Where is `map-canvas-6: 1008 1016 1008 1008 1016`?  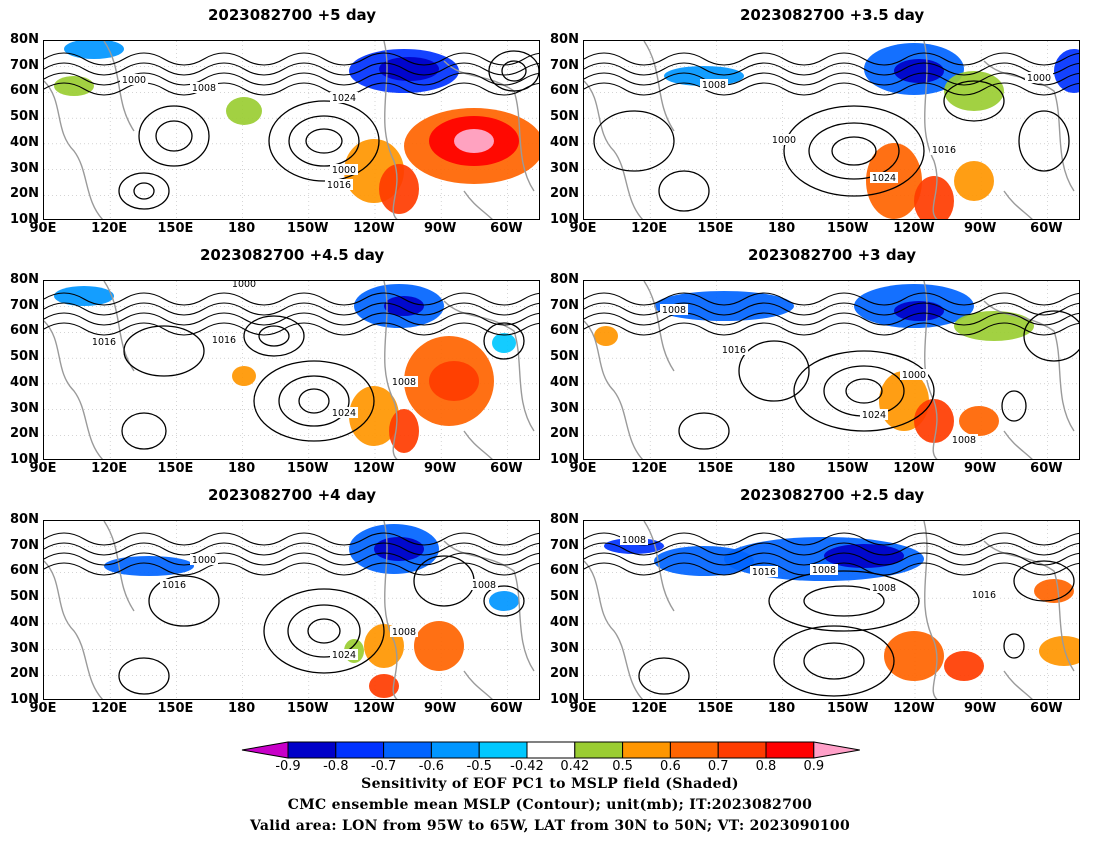 map-canvas-6: 1008 1016 1008 1008 1016 is located at coordinates (831, 610).